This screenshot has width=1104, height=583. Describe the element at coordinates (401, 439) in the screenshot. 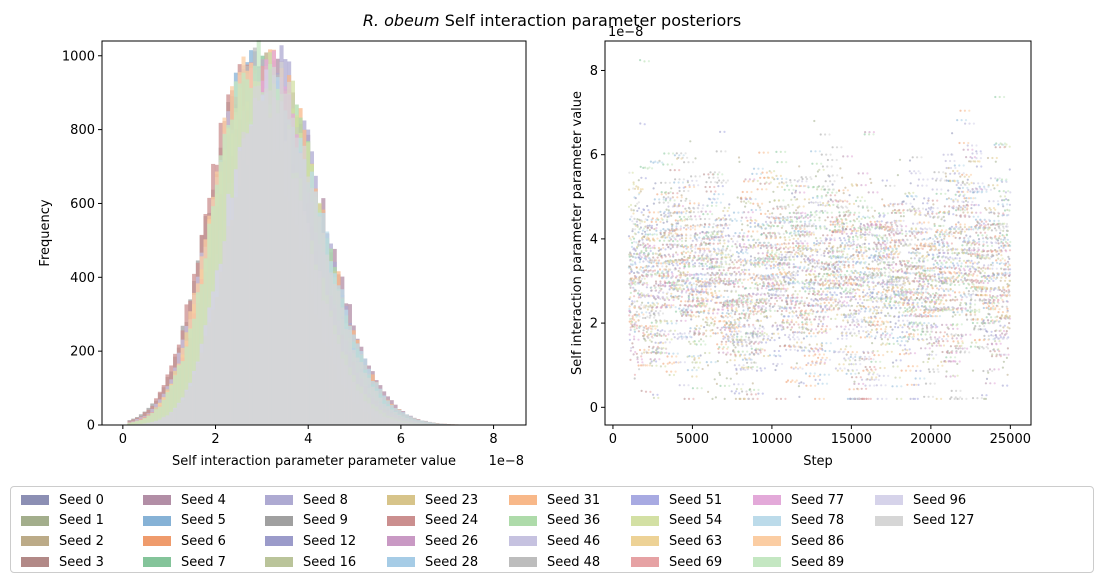

I see `x-tick-label: 6` at that location.